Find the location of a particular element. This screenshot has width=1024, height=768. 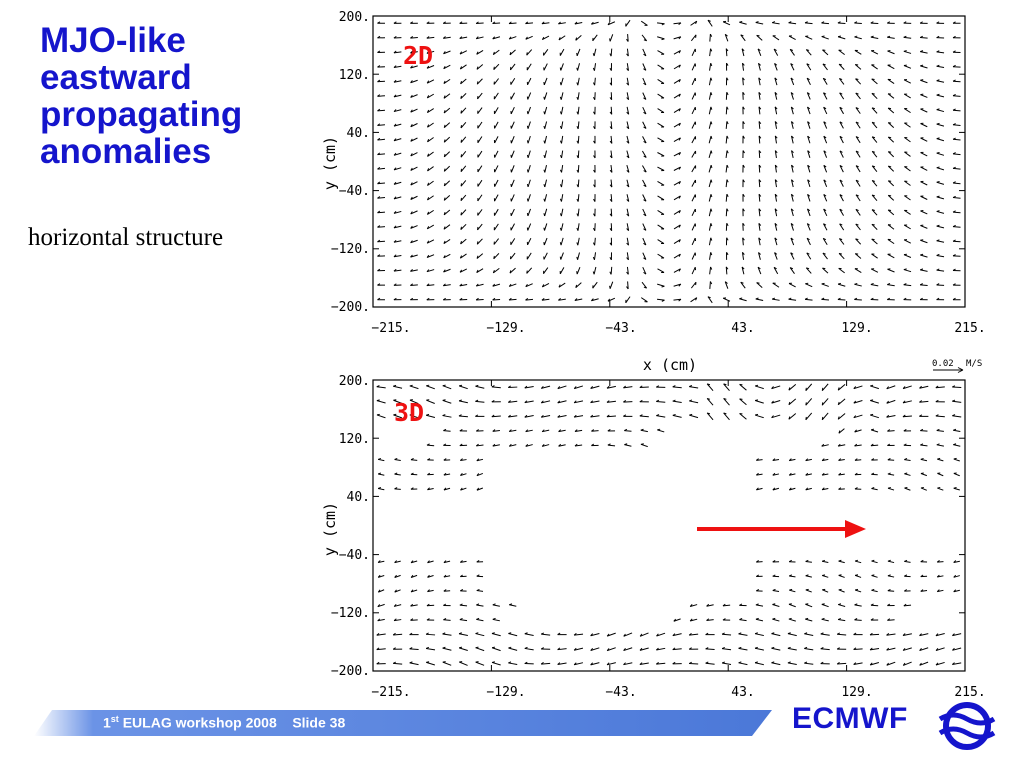

x-tick-label: −43. is located at coordinates (620, 692).